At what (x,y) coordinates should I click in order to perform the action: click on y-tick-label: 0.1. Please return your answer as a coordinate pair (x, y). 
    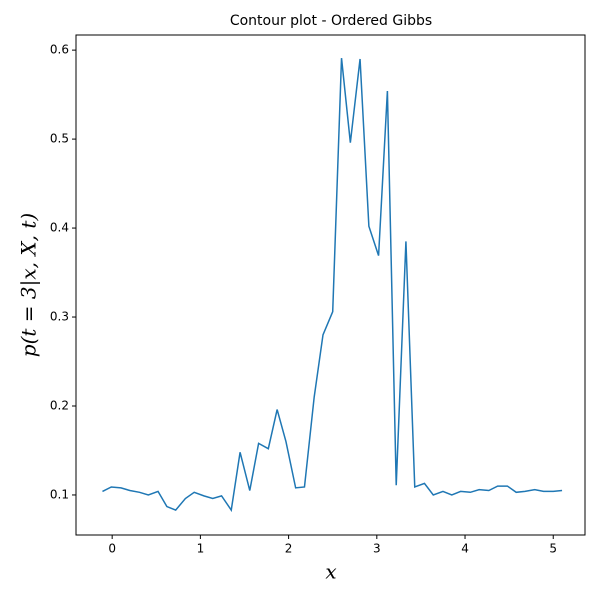
    Looking at the image, I should click on (59, 494).